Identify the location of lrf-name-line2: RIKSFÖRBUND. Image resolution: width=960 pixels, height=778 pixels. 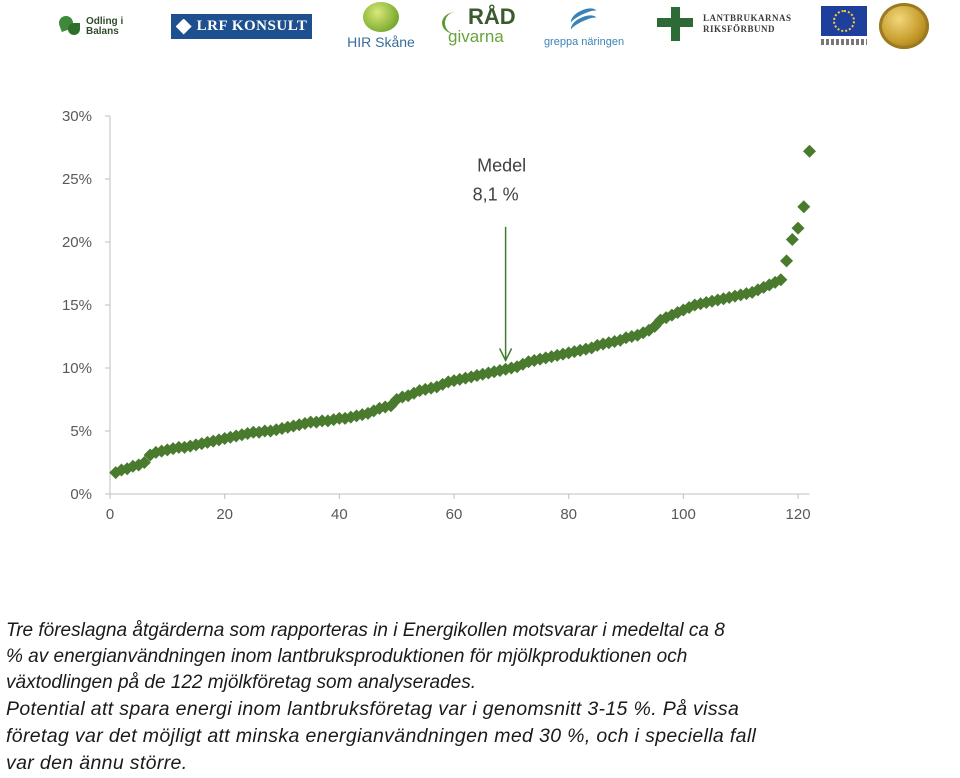
(739, 29).